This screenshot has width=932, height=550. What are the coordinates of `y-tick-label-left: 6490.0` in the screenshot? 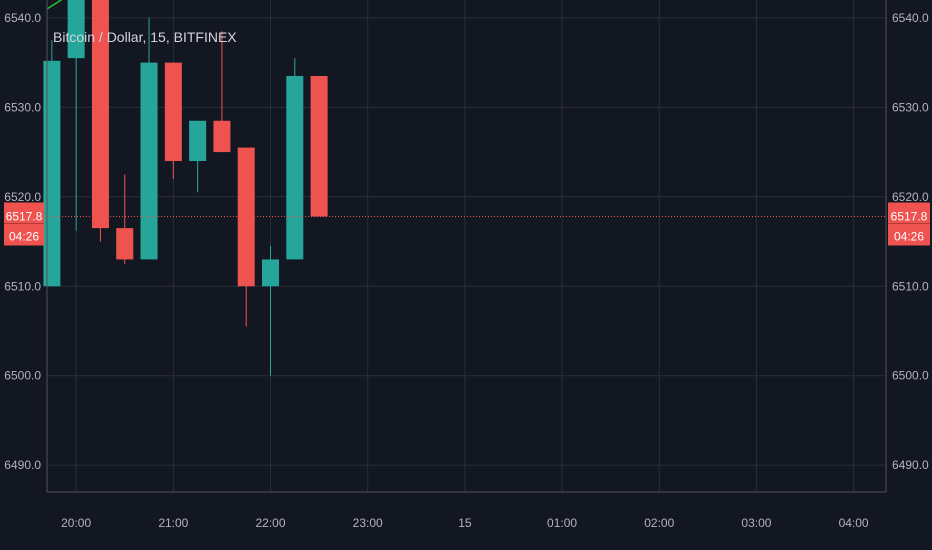 It's located at (22, 465).